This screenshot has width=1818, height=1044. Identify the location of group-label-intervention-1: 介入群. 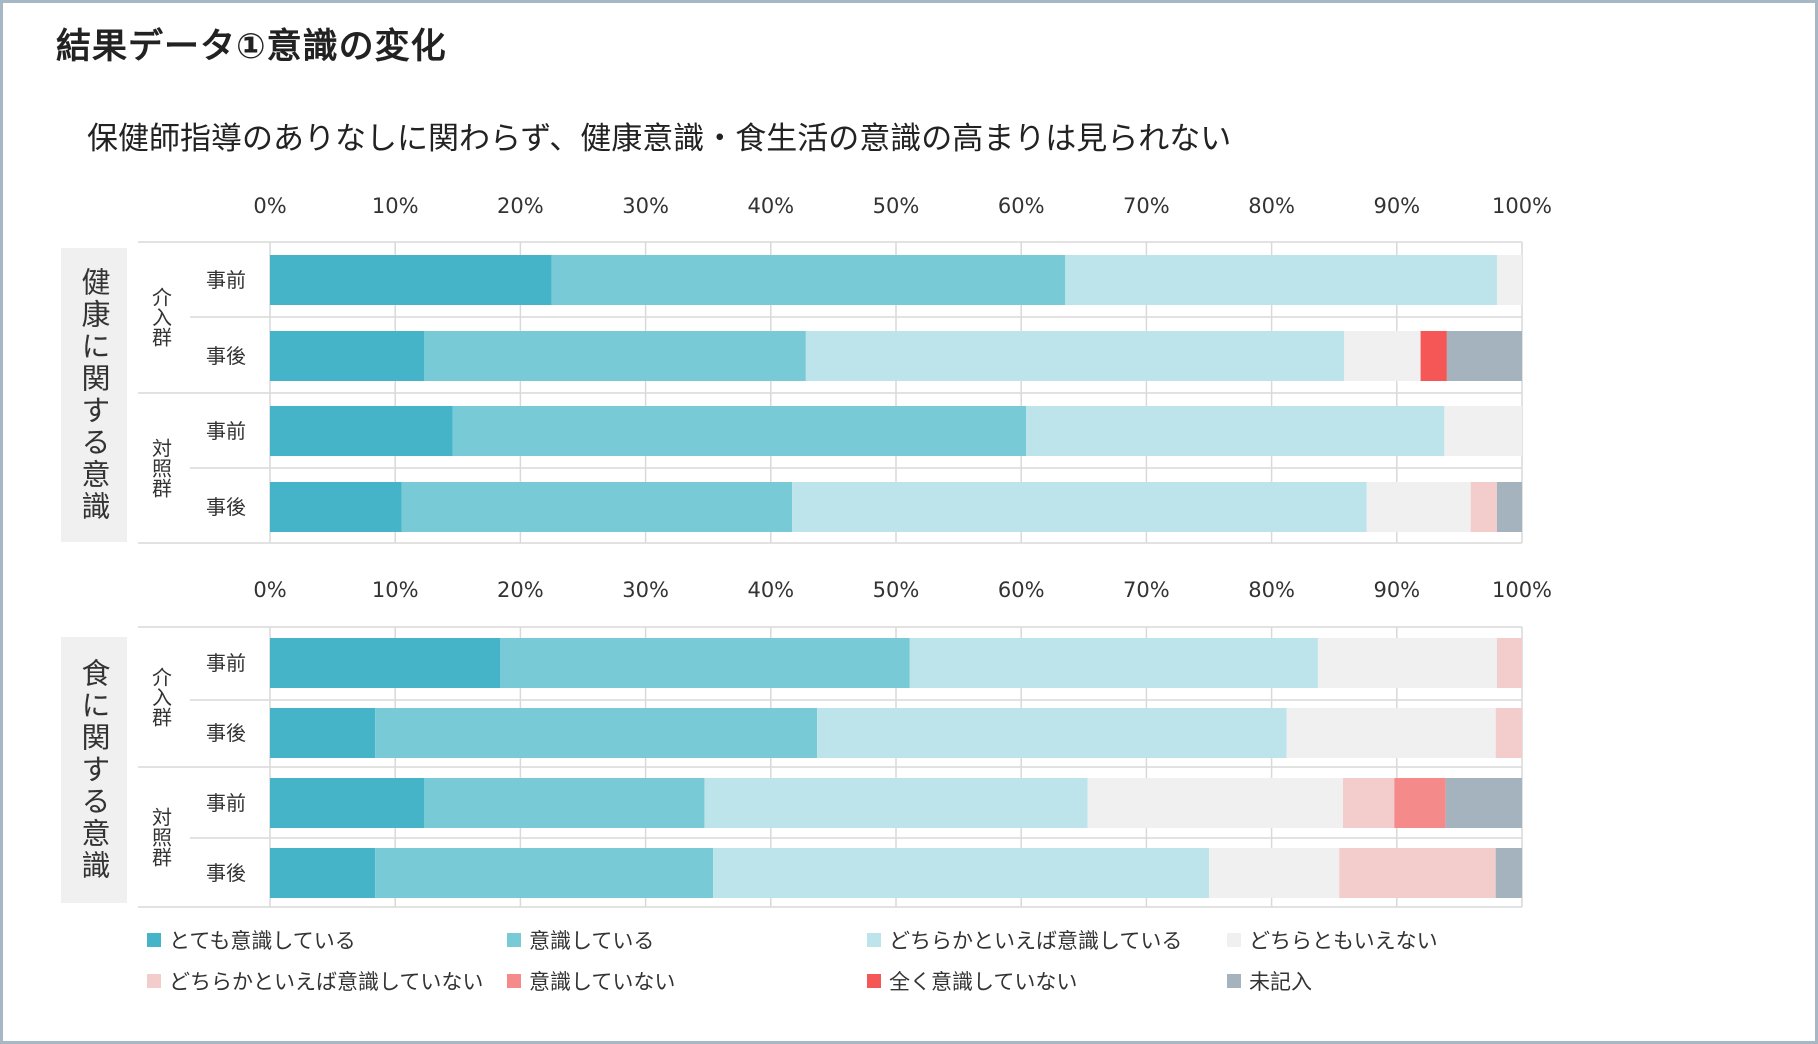
(161, 317).